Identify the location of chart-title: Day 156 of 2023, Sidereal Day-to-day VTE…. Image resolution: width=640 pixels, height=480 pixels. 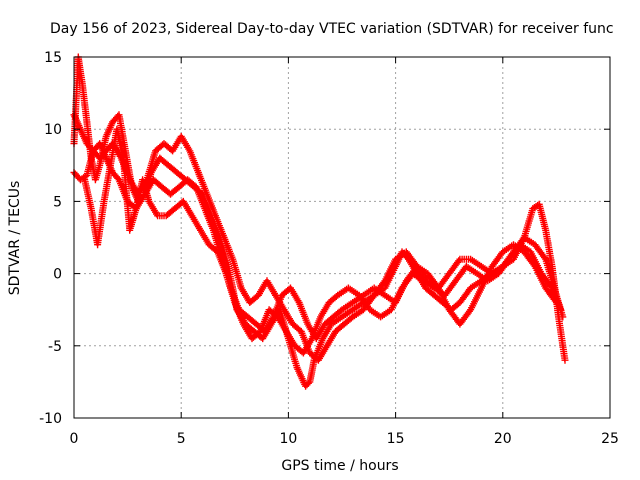
(332, 29).